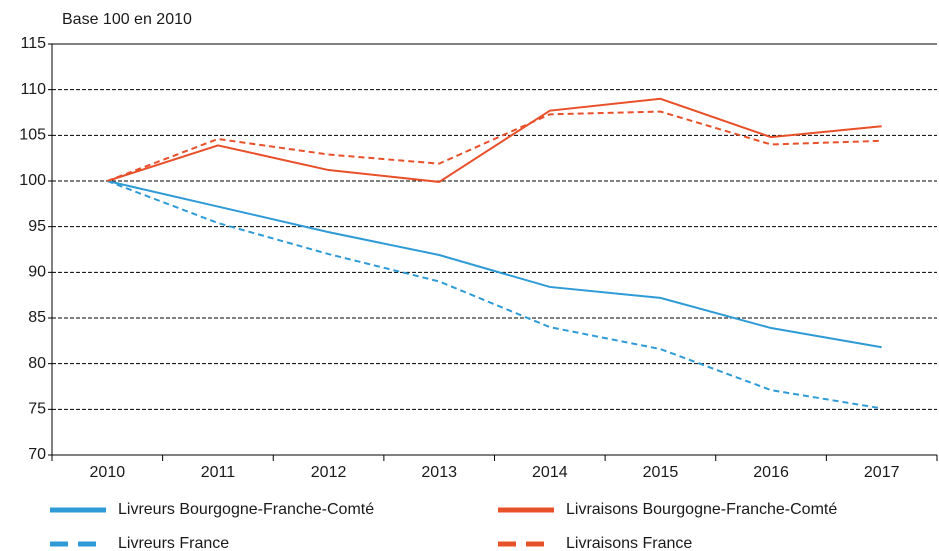 This screenshot has height=551, width=939. What do you see at coordinates (701, 509) in the screenshot?
I see `legend-label: Livraisons Bourgogne-Franche-Comté` at bounding box center [701, 509].